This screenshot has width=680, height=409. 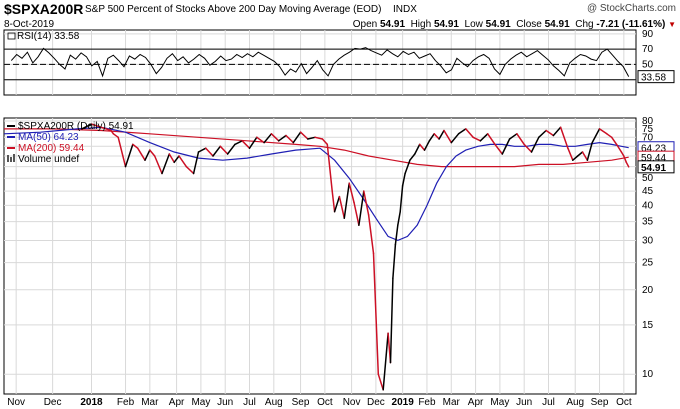 I want to click on price-y-tick-label: 25, so click(x=648, y=263).